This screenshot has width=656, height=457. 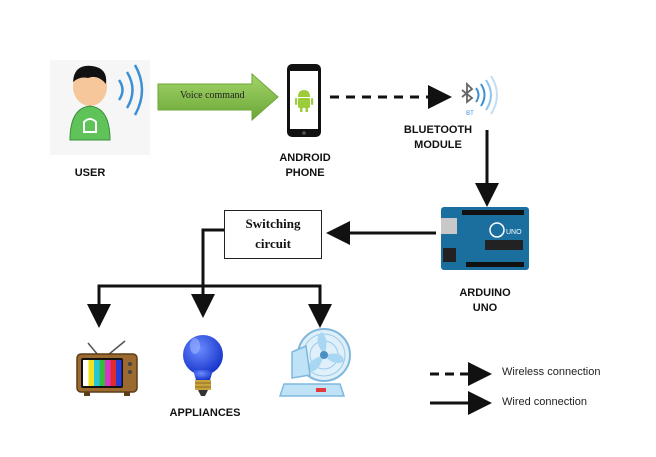 I want to click on android-phone-label-line1: ANDROID, so click(x=305, y=158).